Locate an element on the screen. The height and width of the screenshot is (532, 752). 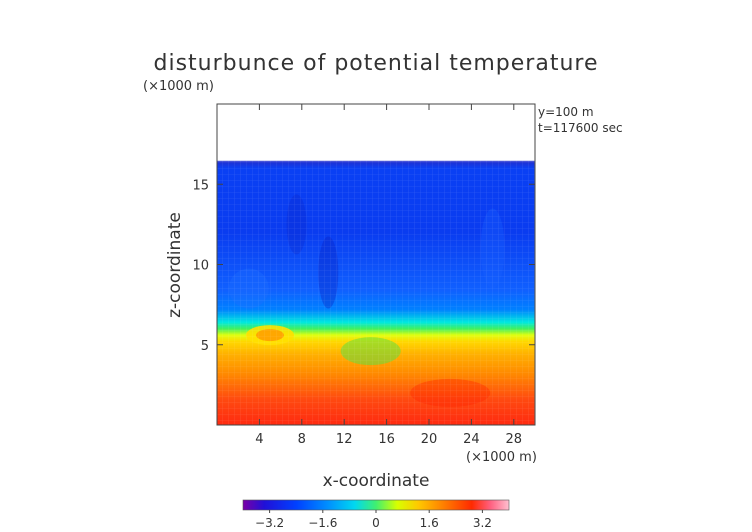
y-axis-label: z-coordinate is located at coordinates (175, 265).